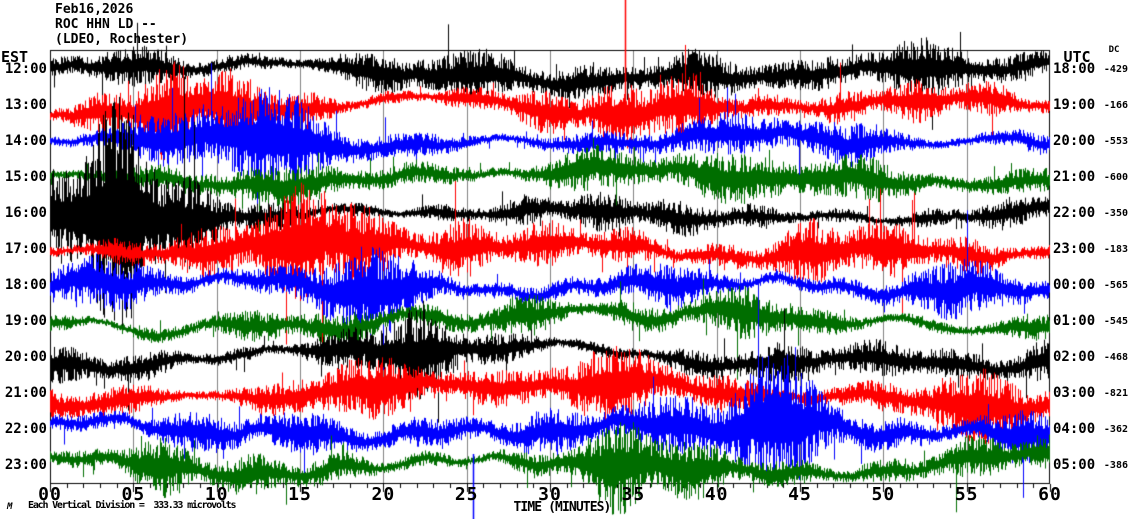 This screenshot has height=519, width=1130. I want to click on x-tick-label: 60, so click(1050, 494).